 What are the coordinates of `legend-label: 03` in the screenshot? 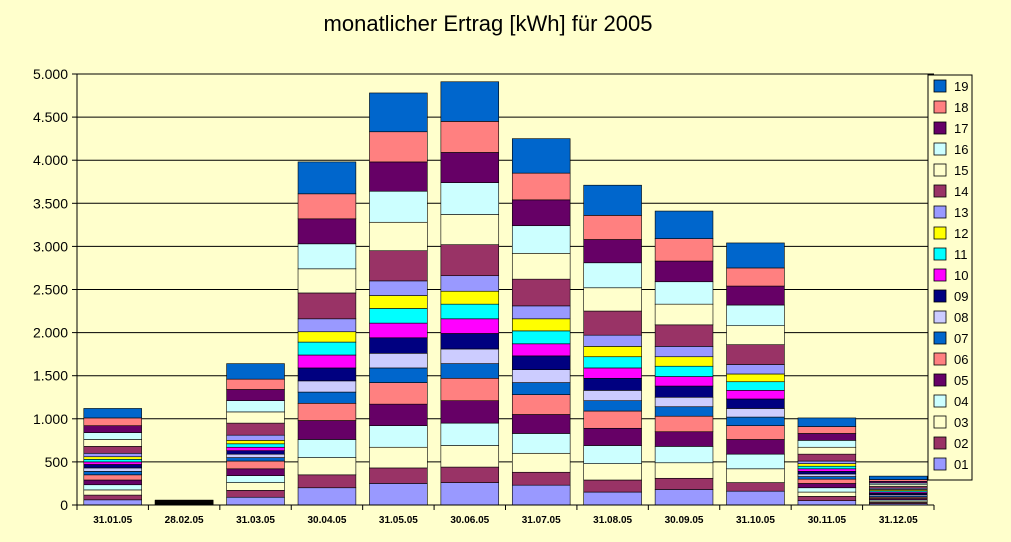 It's located at (961, 422).